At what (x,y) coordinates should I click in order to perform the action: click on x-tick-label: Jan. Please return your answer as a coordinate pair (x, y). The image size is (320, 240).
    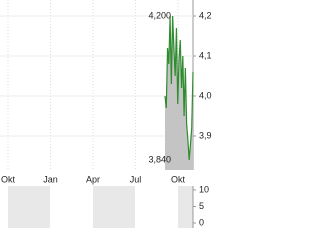
    Looking at the image, I should click on (50, 179).